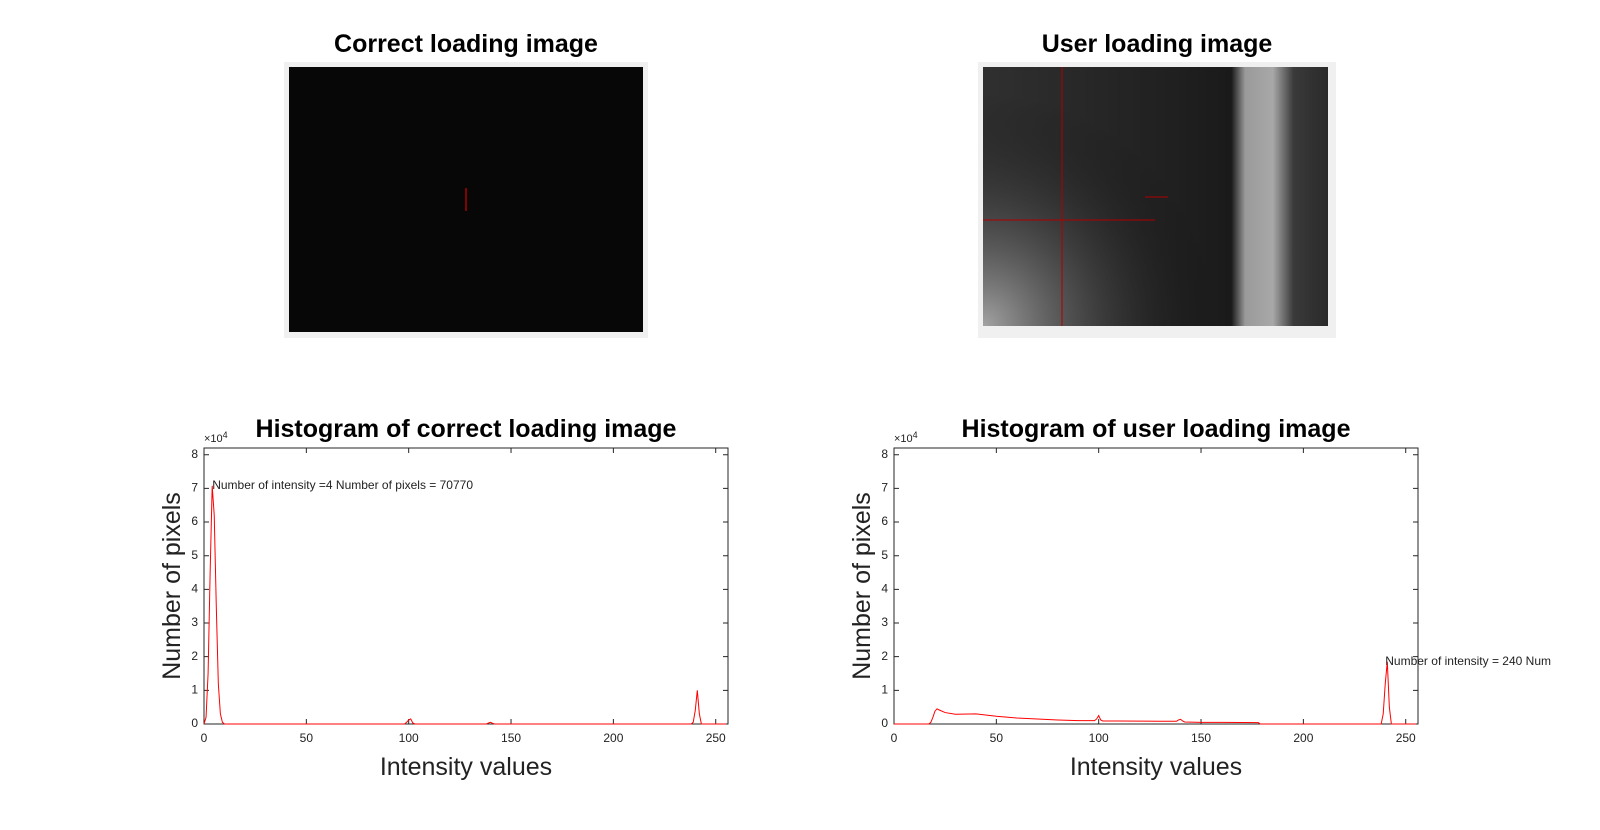 The image size is (1600, 830). What do you see at coordinates (466, 429) in the screenshot?
I see `chart-title: Histogram of correct loading image` at bounding box center [466, 429].